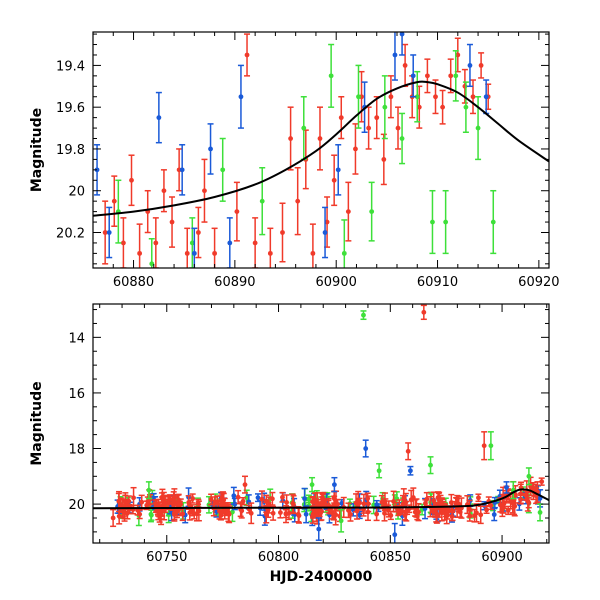 The image size is (600, 600). What do you see at coordinates (37, 150) in the screenshot?
I see `y-axis-title: Magnitude` at bounding box center [37, 150].